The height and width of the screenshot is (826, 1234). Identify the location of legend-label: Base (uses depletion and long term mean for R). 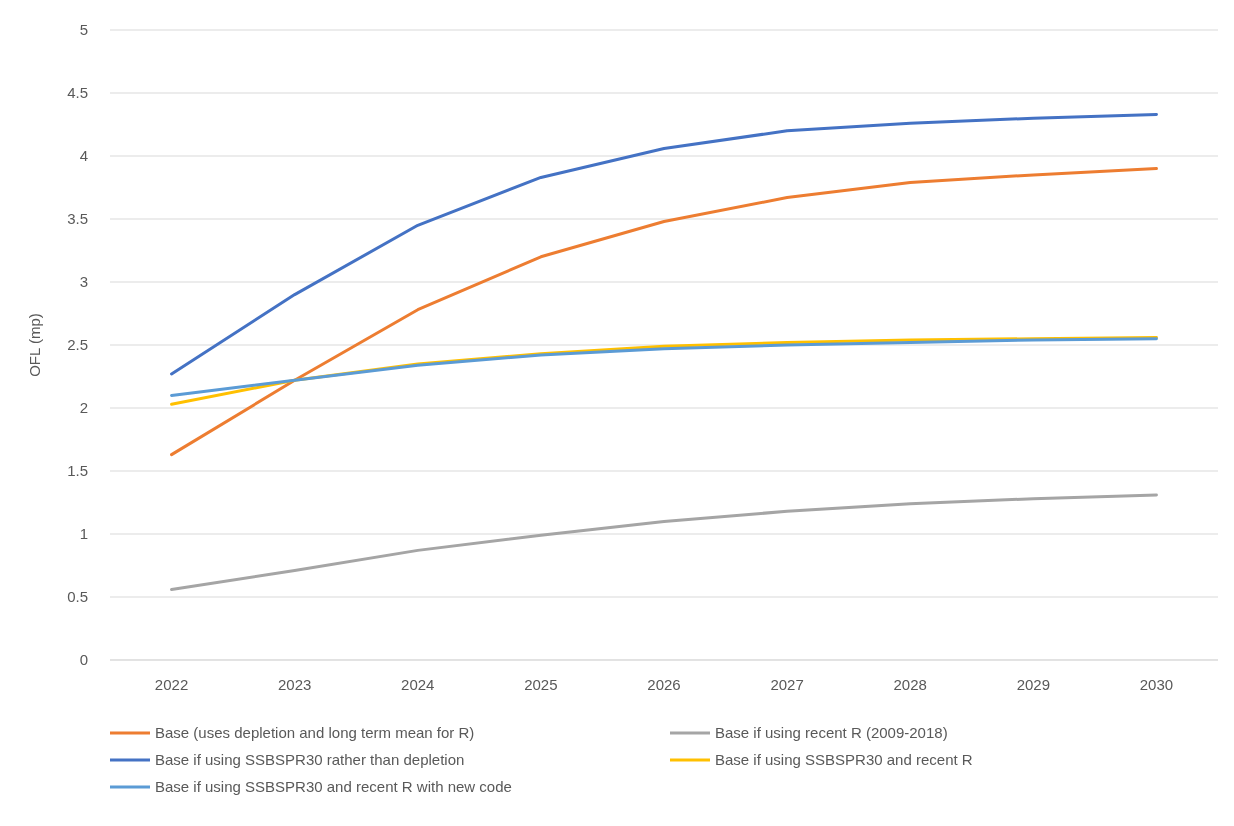
(315, 733).